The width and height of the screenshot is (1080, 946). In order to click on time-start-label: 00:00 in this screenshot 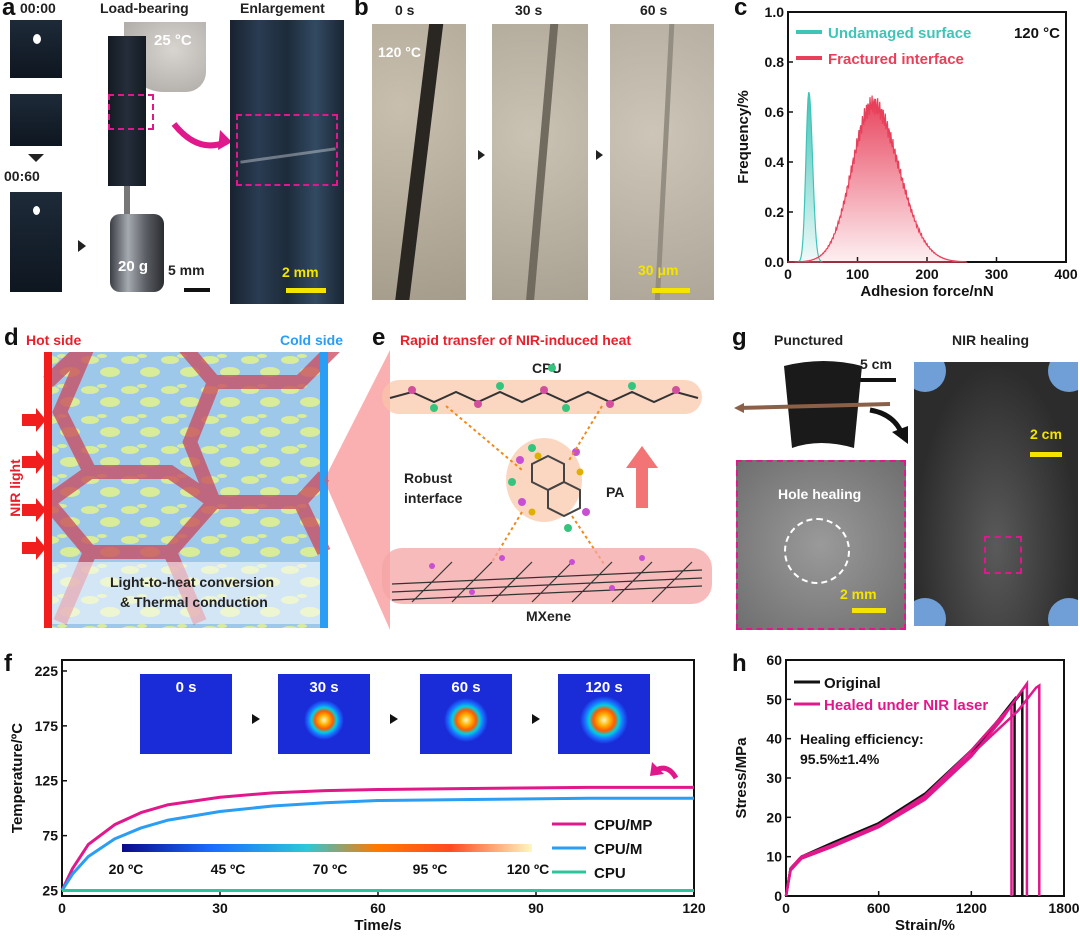, I will do `click(38, 8)`.